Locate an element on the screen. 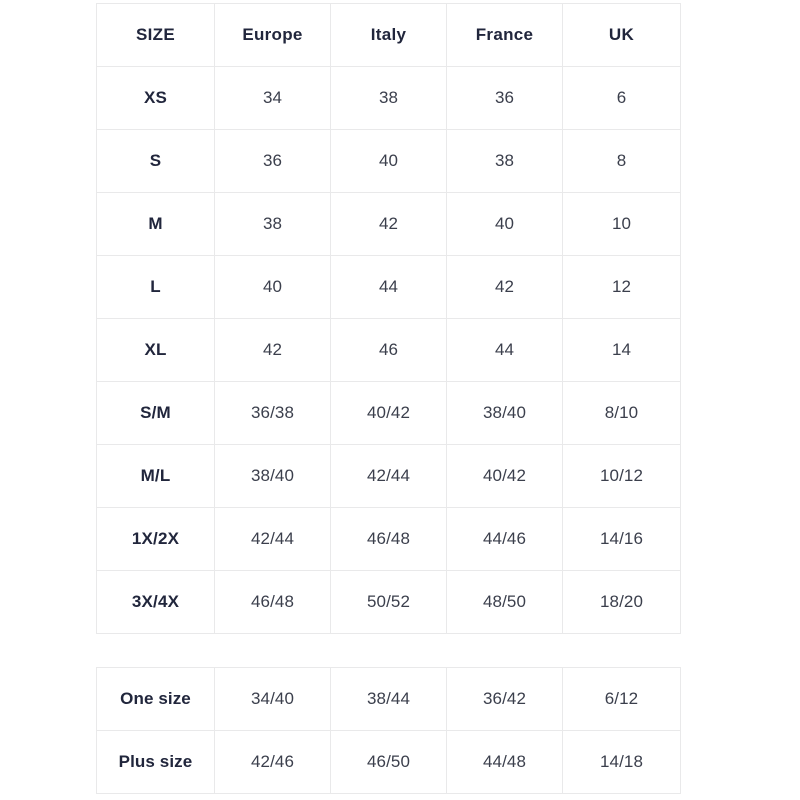 The height and width of the screenshot is (800, 800). italy-value-cell: 42/44 is located at coordinates (388, 476).